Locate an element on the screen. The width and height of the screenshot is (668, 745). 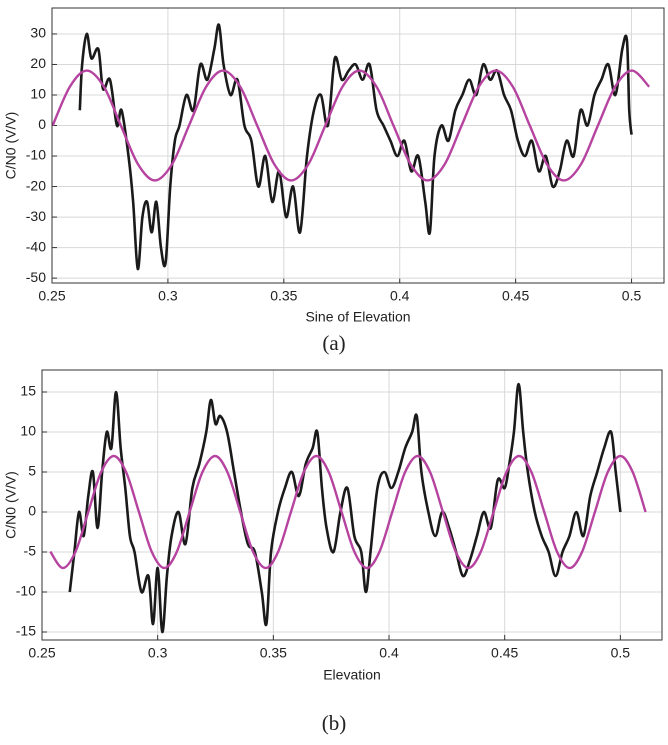
caption: (b) is located at coordinates (334, 723).